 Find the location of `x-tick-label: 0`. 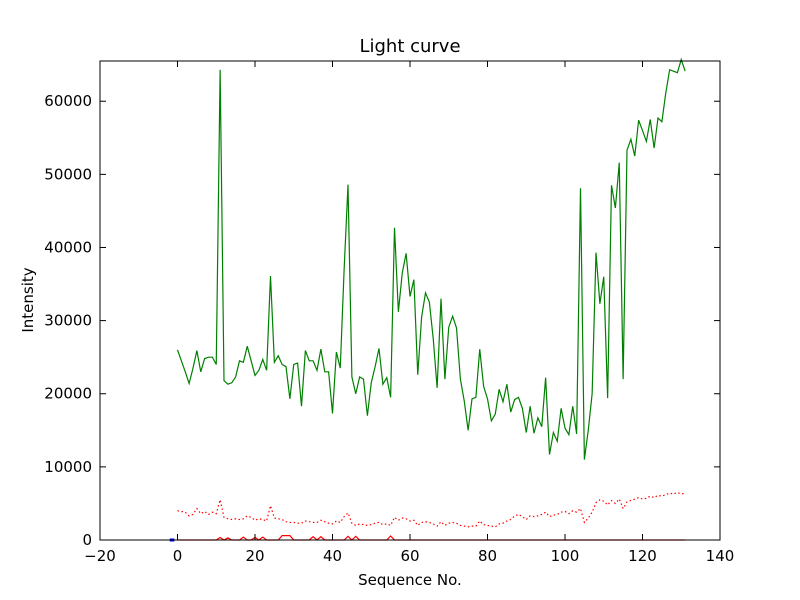

x-tick-label: 0 is located at coordinates (178, 556).